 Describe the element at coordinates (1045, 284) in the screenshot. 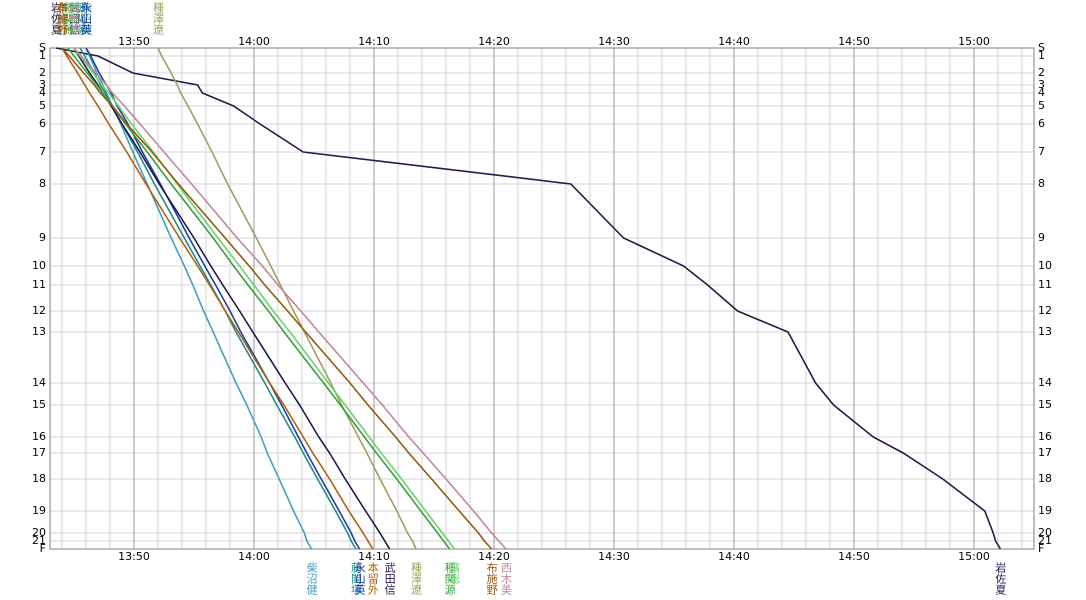

I see `y-tick-label-right: 11` at that location.